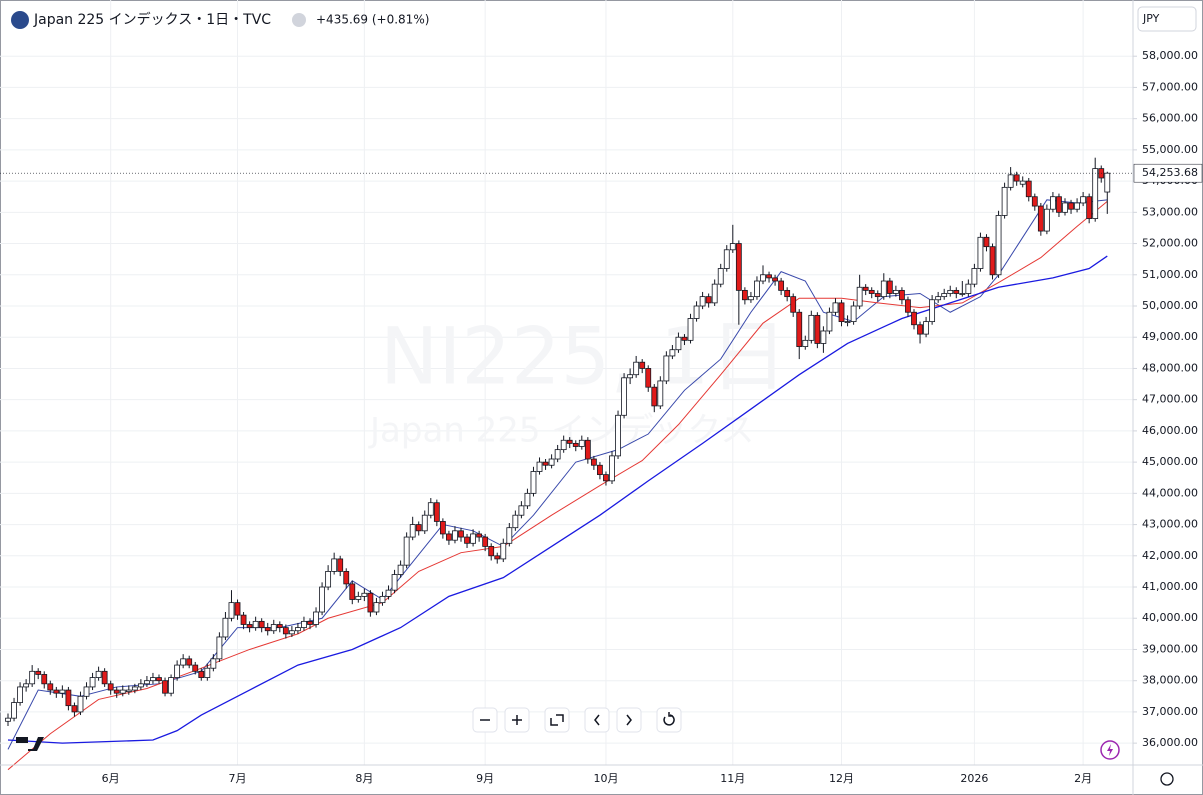 This screenshot has width=1203, height=795. I want to click on x-tick-label: 11月, so click(732, 778).